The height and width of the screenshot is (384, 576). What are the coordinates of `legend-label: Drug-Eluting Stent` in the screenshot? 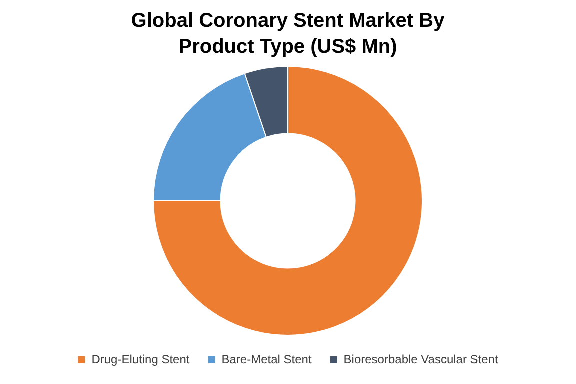 It's located at (141, 359).